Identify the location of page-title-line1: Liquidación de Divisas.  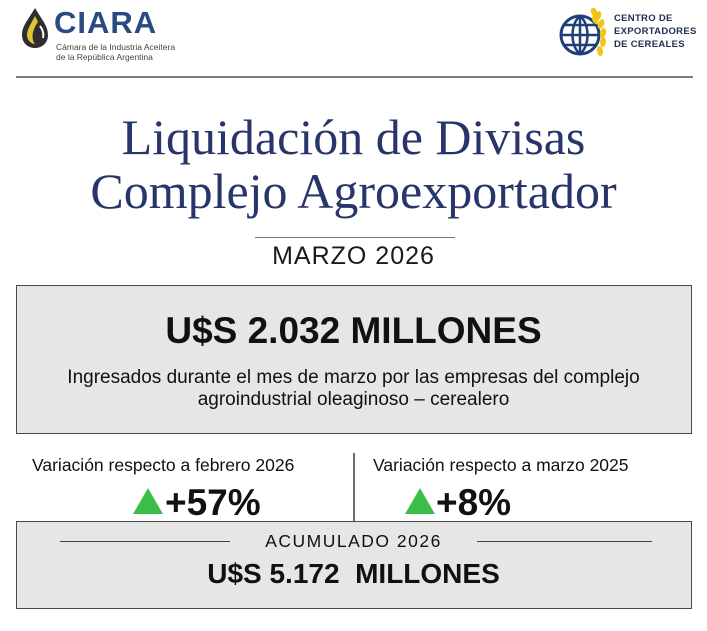
(353, 137).